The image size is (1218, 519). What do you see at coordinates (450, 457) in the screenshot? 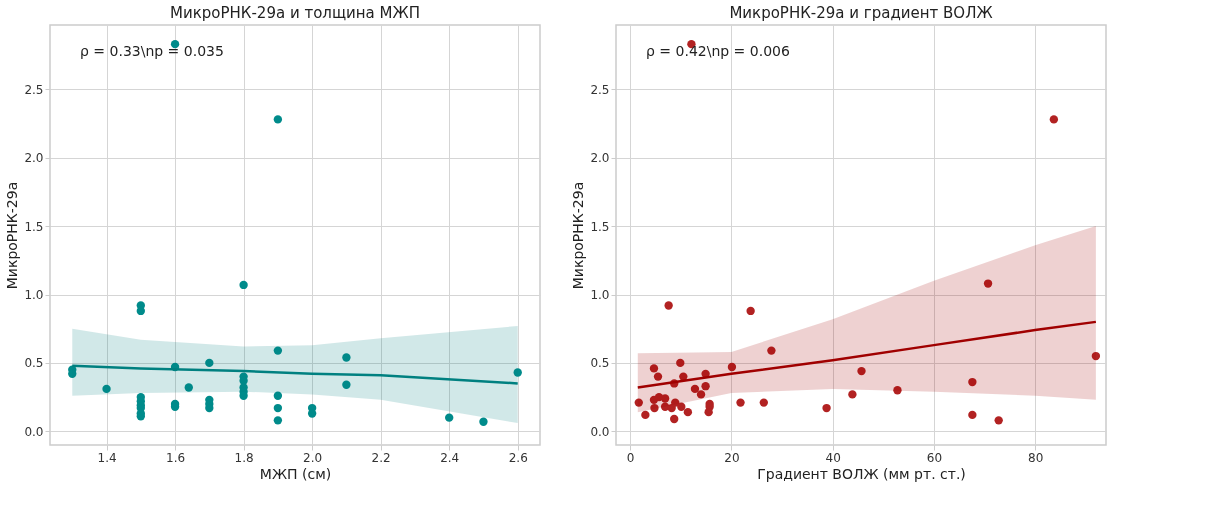
I see `x-tick-label: 2.4` at bounding box center [450, 457].